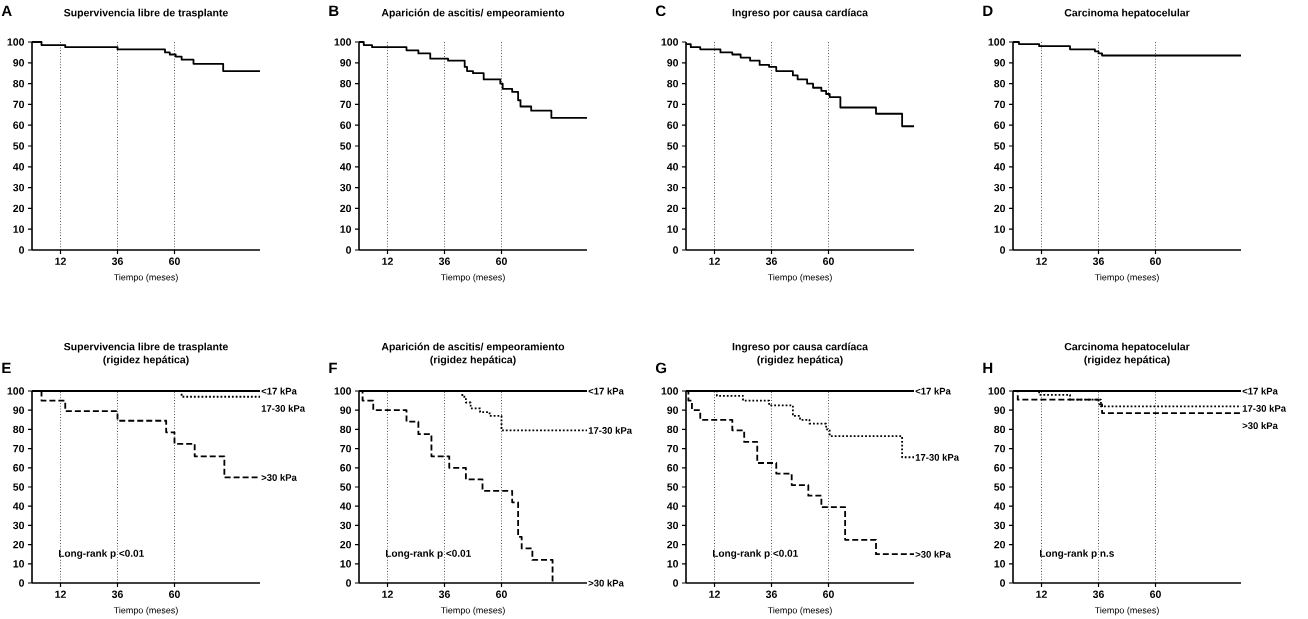  Describe the element at coordinates (933, 554) in the screenshot. I see `series-label: >30 kPa` at that location.